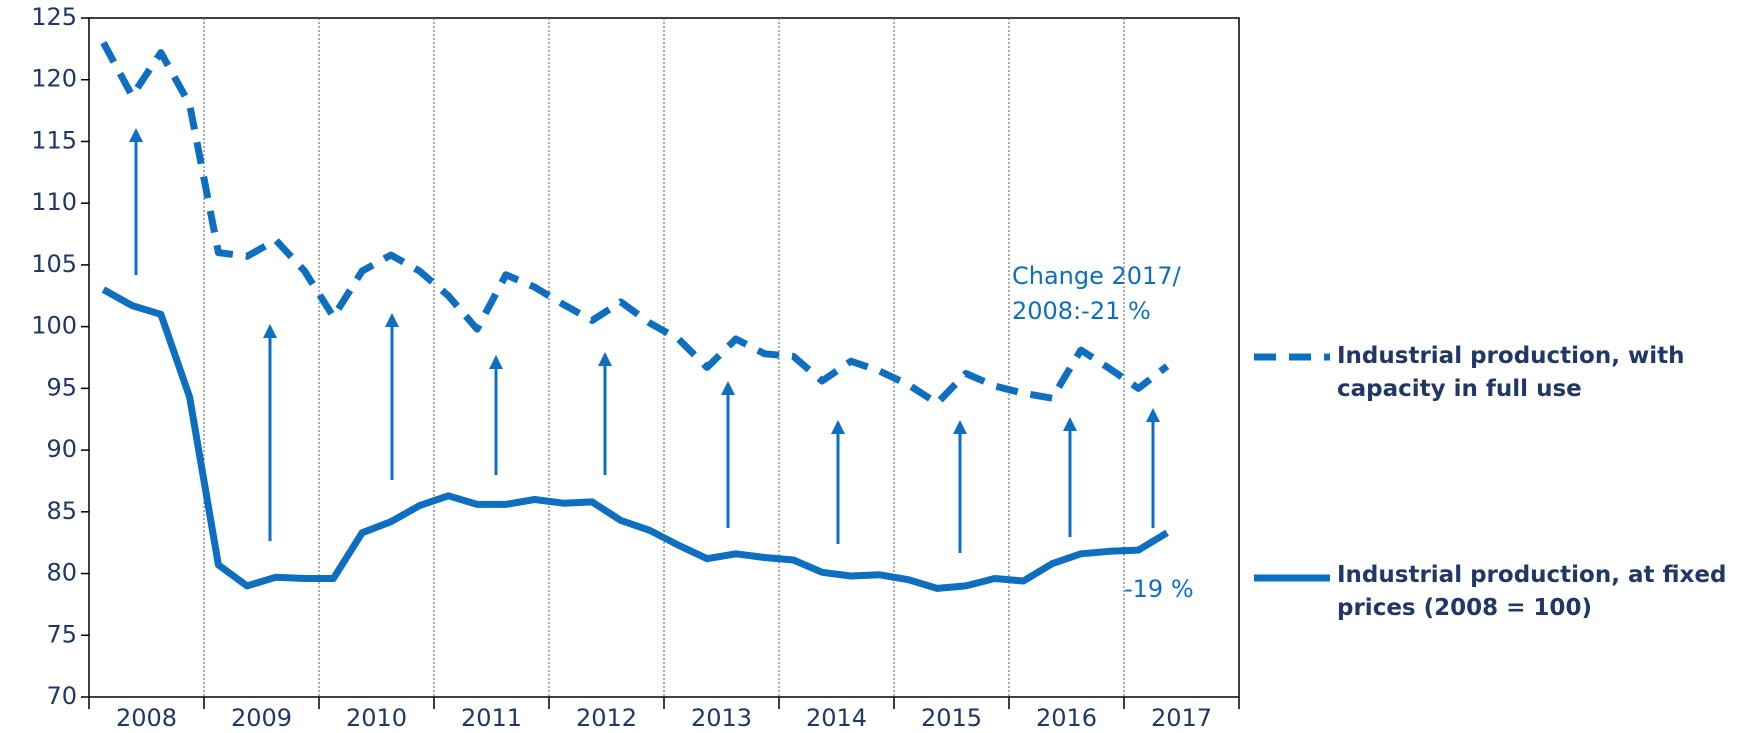 This screenshot has height=733, width=1744. Describe the element at coordinates (1066, 718) in the screenshot. I see `x-tick-label: 2016` at that location.